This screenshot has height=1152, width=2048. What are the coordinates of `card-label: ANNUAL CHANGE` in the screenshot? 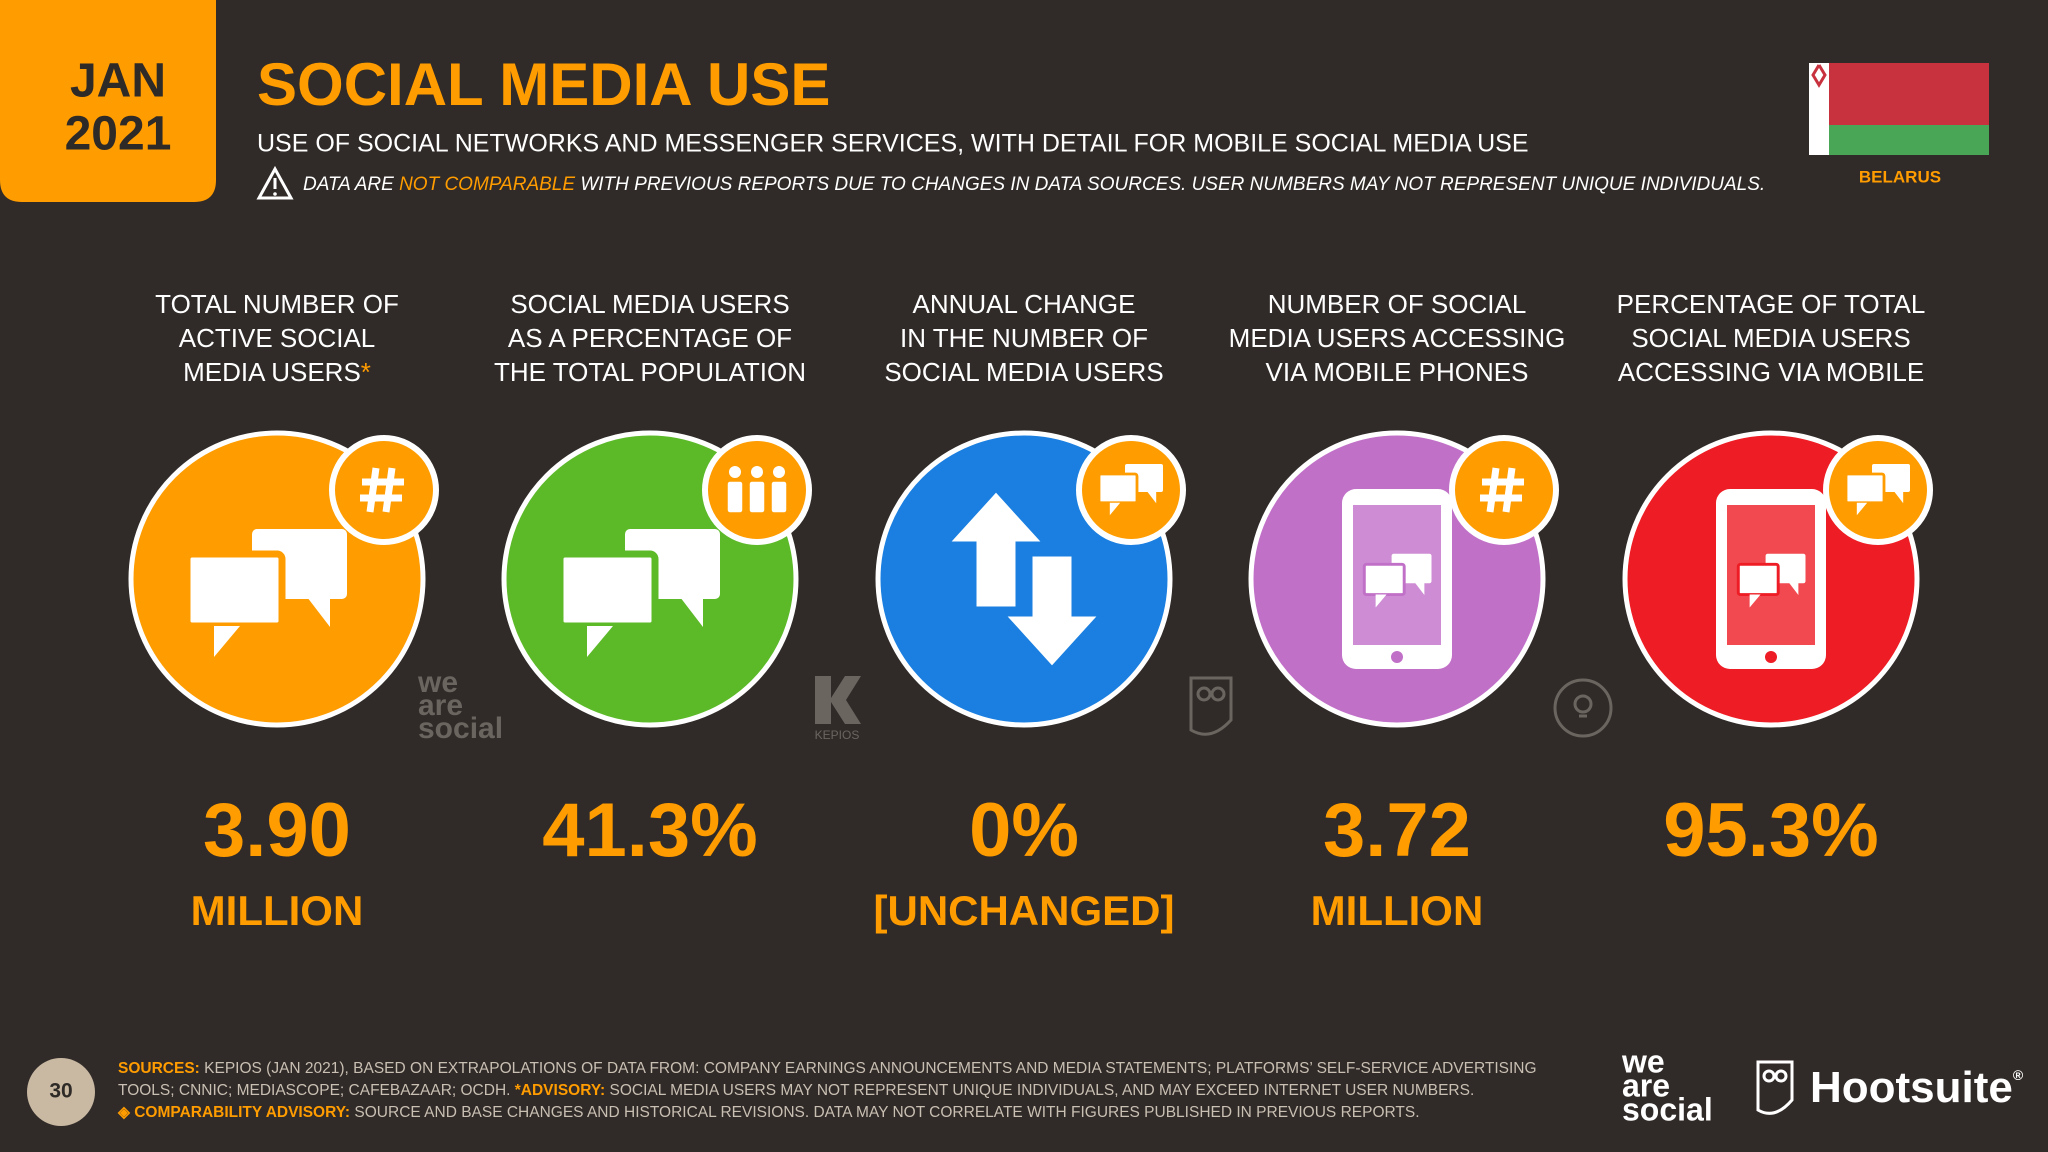 It's located at (1024, 304).